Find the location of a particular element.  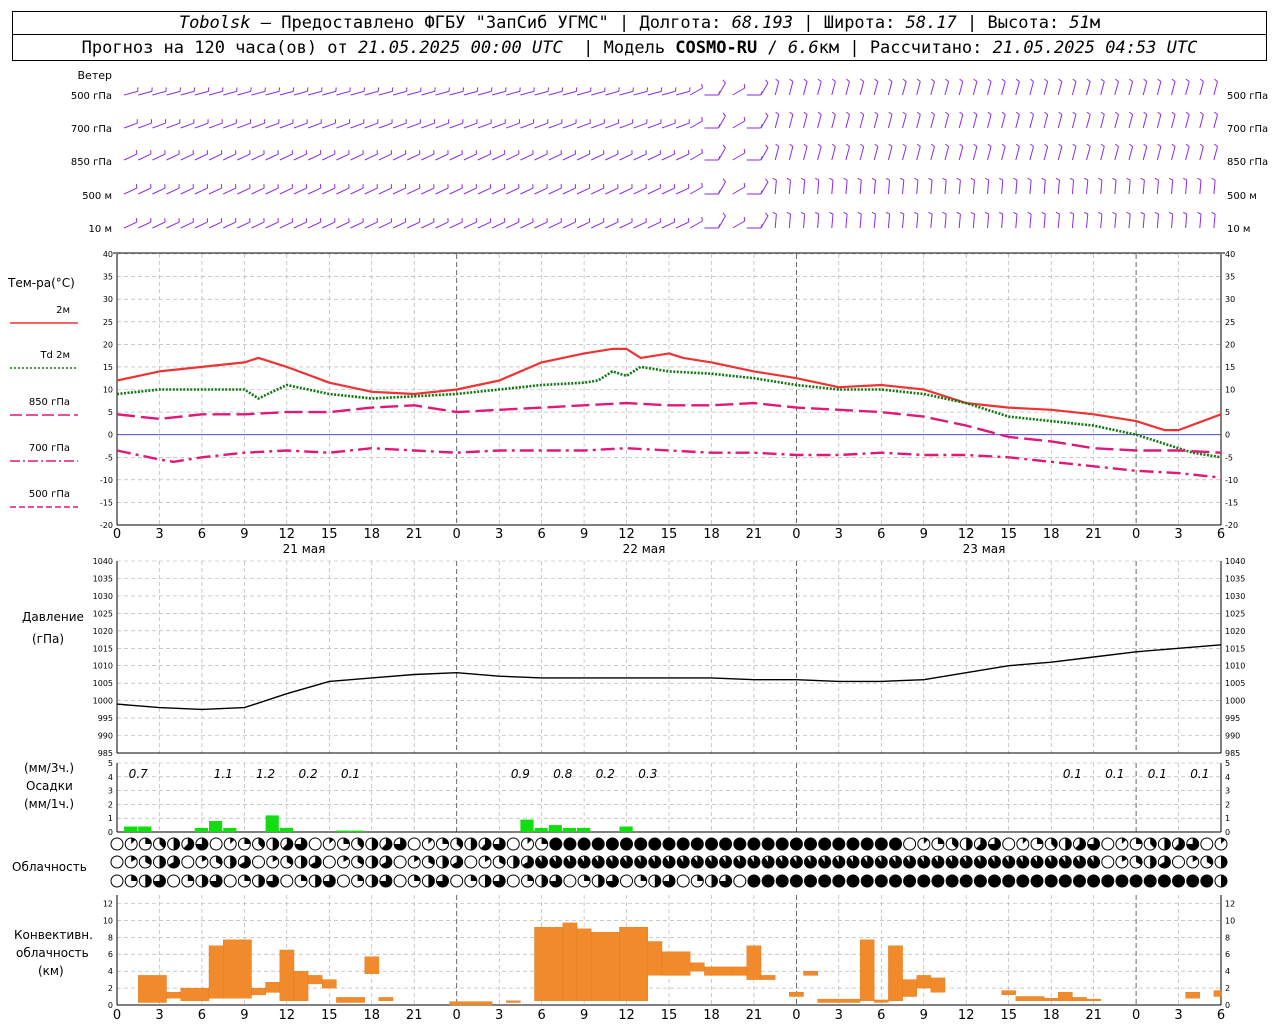

y-tick-left: 1005 is located at coordinates (103, 683).